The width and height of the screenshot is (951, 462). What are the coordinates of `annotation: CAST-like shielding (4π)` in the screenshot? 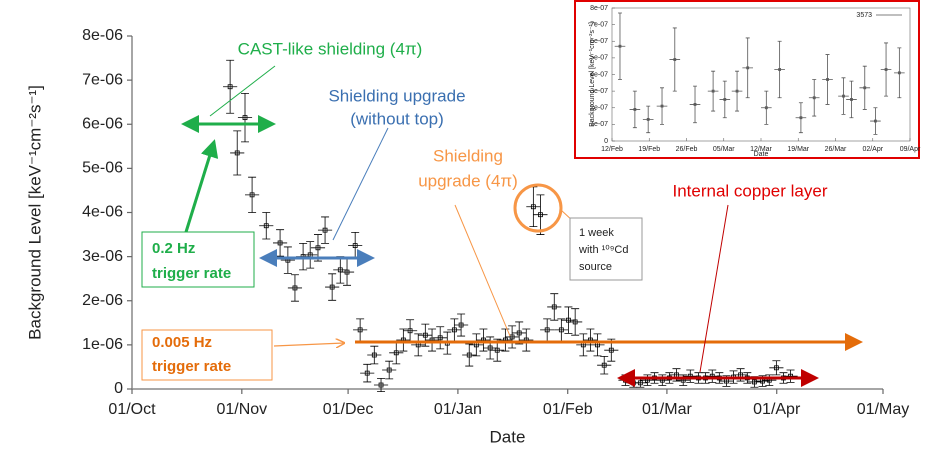 It's located at (330, 48).